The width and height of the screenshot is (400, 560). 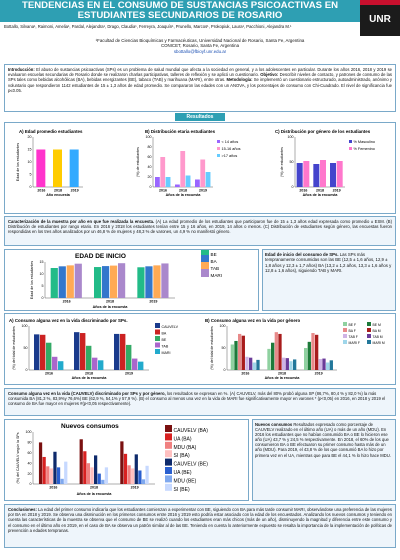 What do you see at coordinates (138, 162) in the screenshot?
I see `y-axis-label: (%) de estudiantes` at bounding box center [138, 162].